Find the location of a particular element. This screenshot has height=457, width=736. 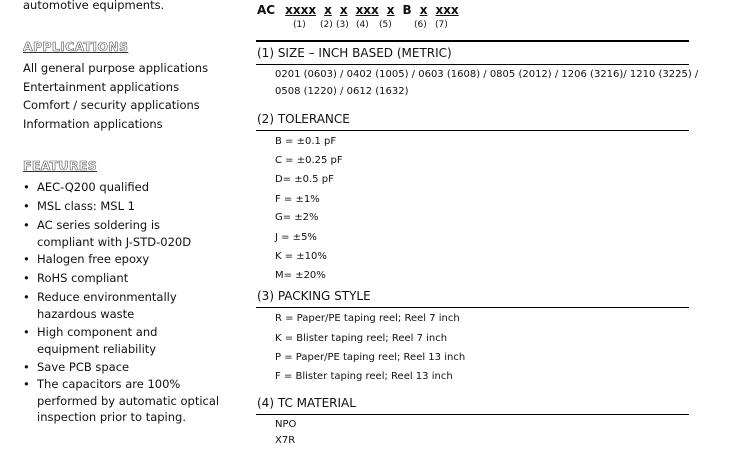

code-field: xxxx is located at coordinates (301, 10).